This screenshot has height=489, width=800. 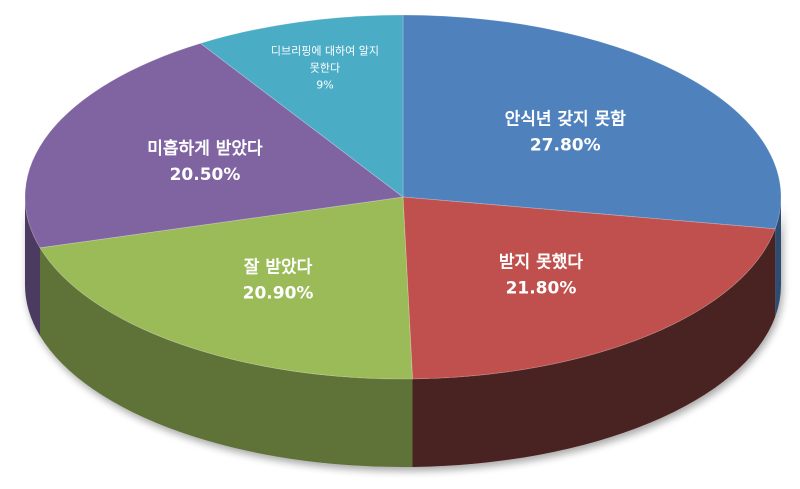 What do you see at coordinates (324, 85) in the screenshot?
I see `slice-value-label: 9%` at bounding box center [324, 85].